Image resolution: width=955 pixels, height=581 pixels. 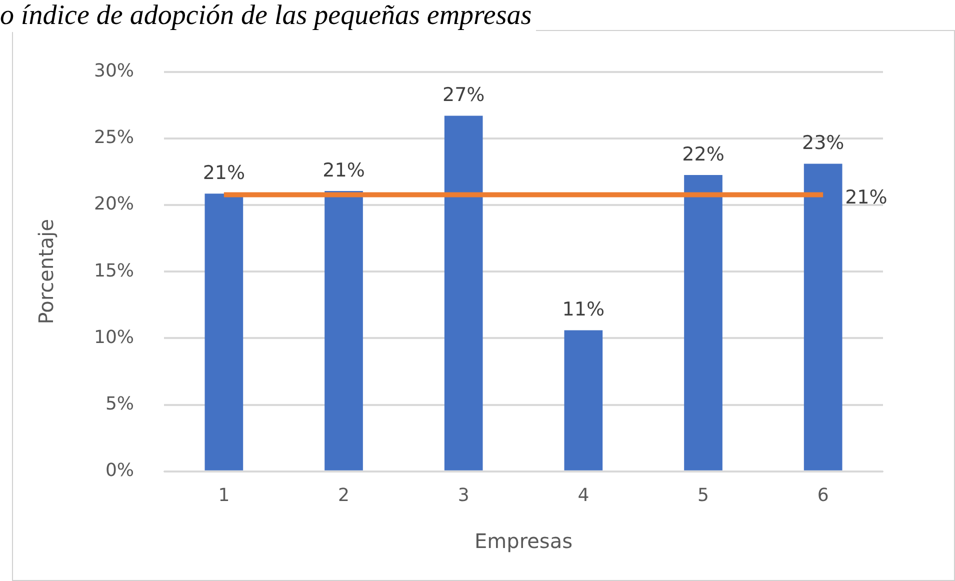 What do you see at coordinates (114, 71) in the screenshot?
I see `y-tick-label: 30%` at bounding box center [114, 71].